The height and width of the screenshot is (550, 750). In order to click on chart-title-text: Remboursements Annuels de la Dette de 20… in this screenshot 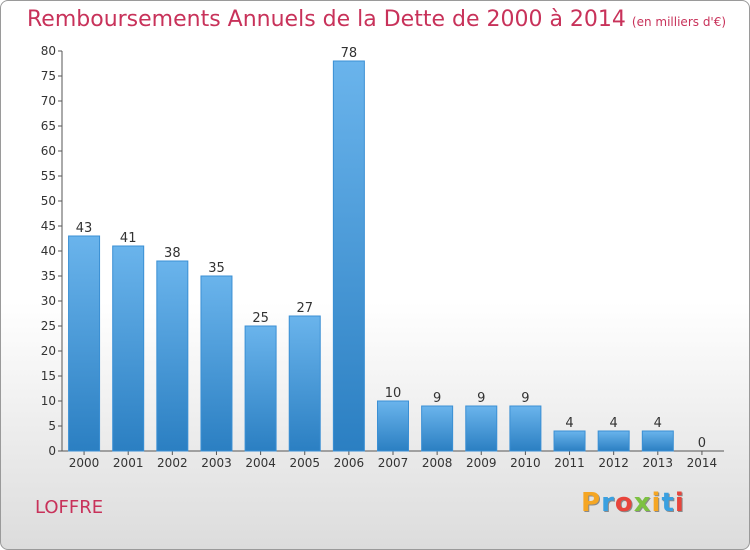, I will do `click(326, 19)`.